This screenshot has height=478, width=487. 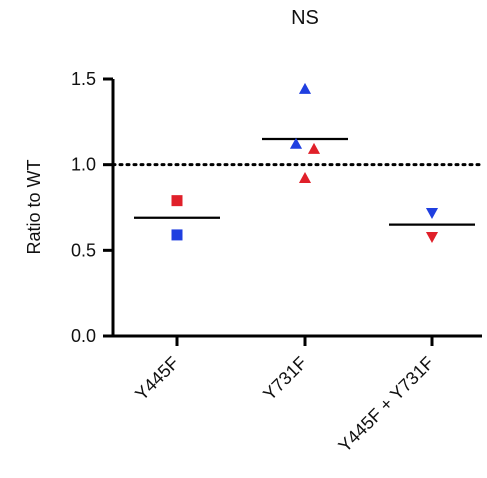 What do you see at coordinates (385, 404) in the screenshot?
I see `x-category-label-3: Y445F + Y731F` at bounding box center [385, 404].